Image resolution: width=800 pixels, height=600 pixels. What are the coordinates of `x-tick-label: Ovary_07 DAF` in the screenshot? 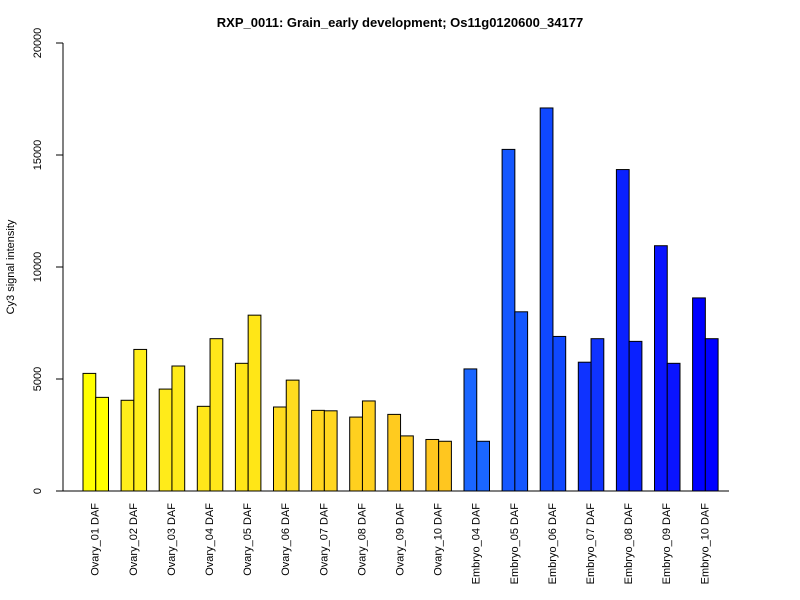 It's located at (324, 539).